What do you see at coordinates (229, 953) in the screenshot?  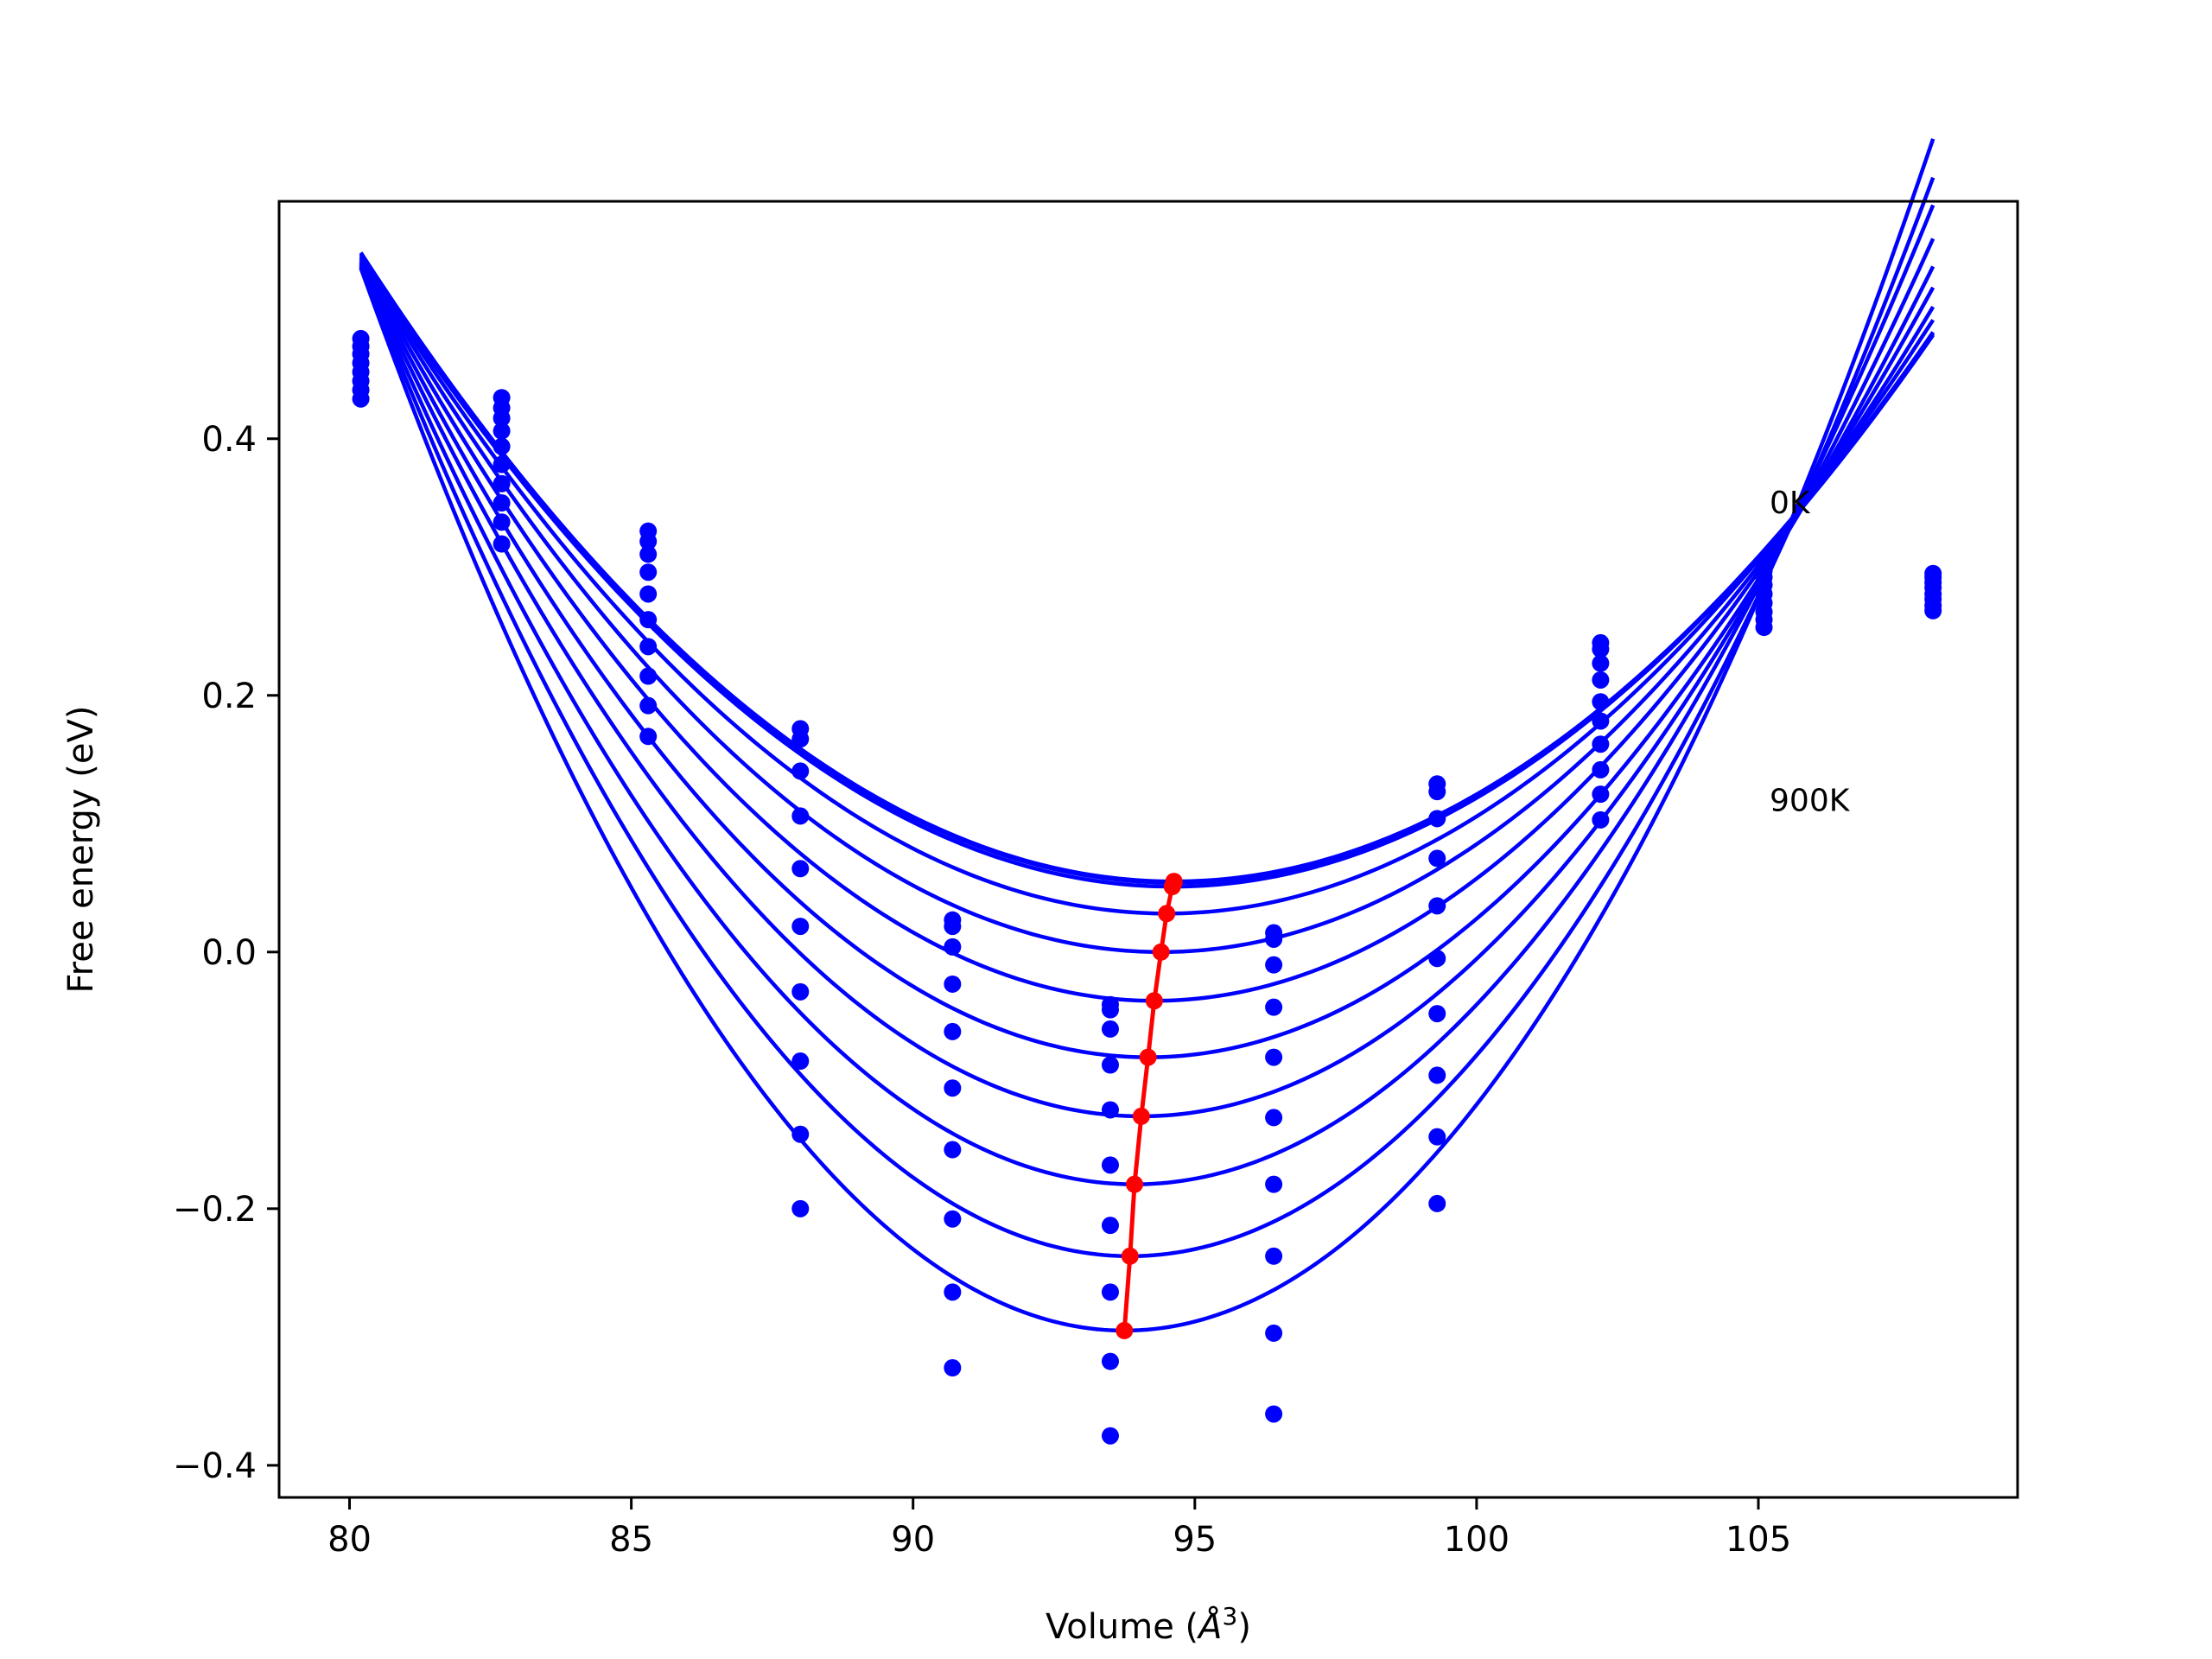 I see `y-tick-label-2: 0.0` at bounding box center [229, 953].